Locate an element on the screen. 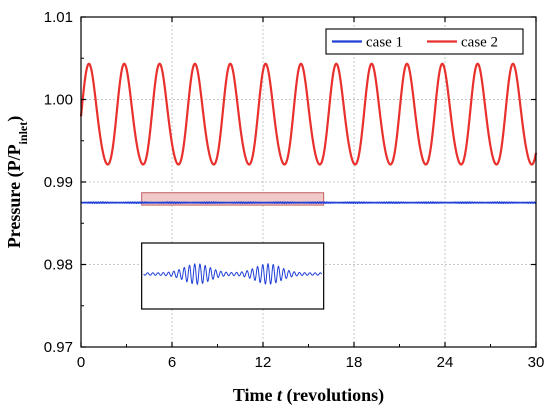 Image resolution: width=550 pixels, height=414 pixels. x-tick-label: 0 is located at coordinates (81, 362).